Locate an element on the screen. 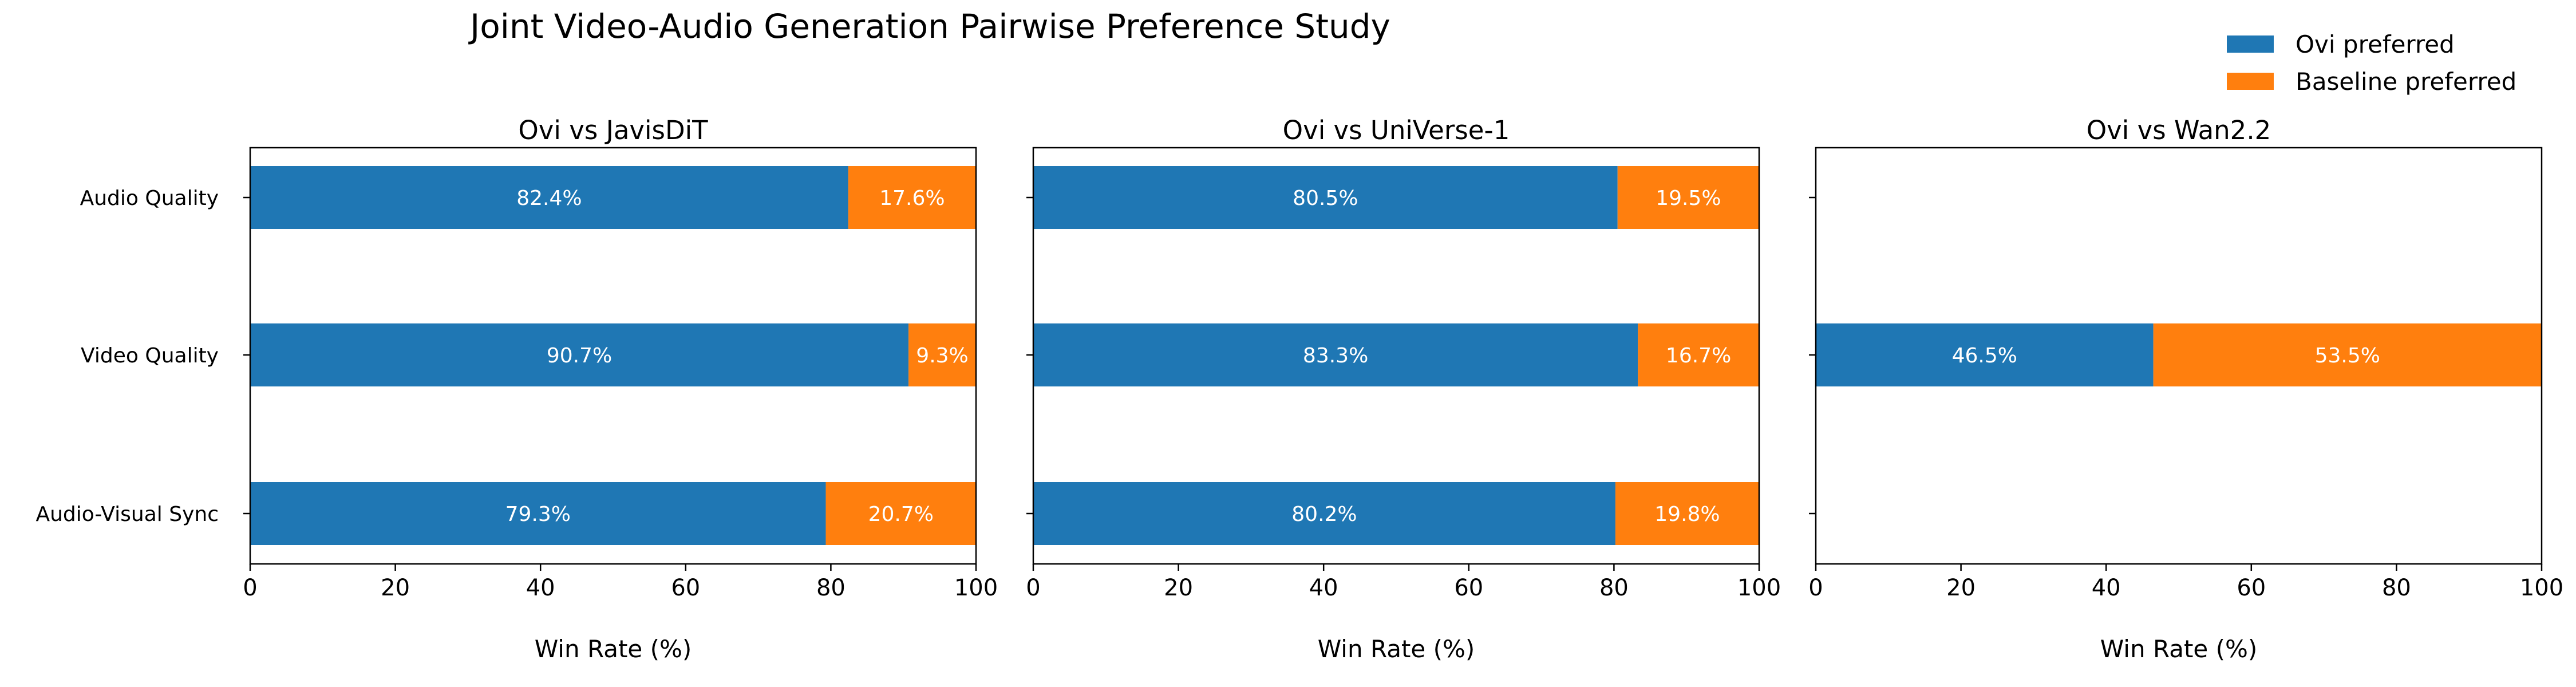 The width and height of the screenshot is (2576, 687). bar-value-label: 80.5% is located at coordinates (1325, 199).